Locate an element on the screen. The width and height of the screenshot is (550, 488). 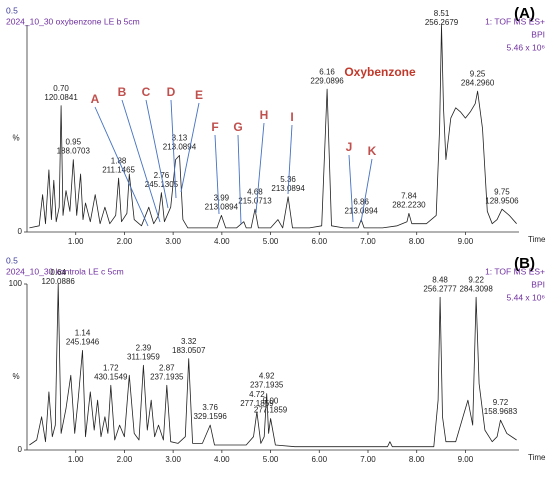
peak-time: 9.22 is located at coordinates (476, 279).